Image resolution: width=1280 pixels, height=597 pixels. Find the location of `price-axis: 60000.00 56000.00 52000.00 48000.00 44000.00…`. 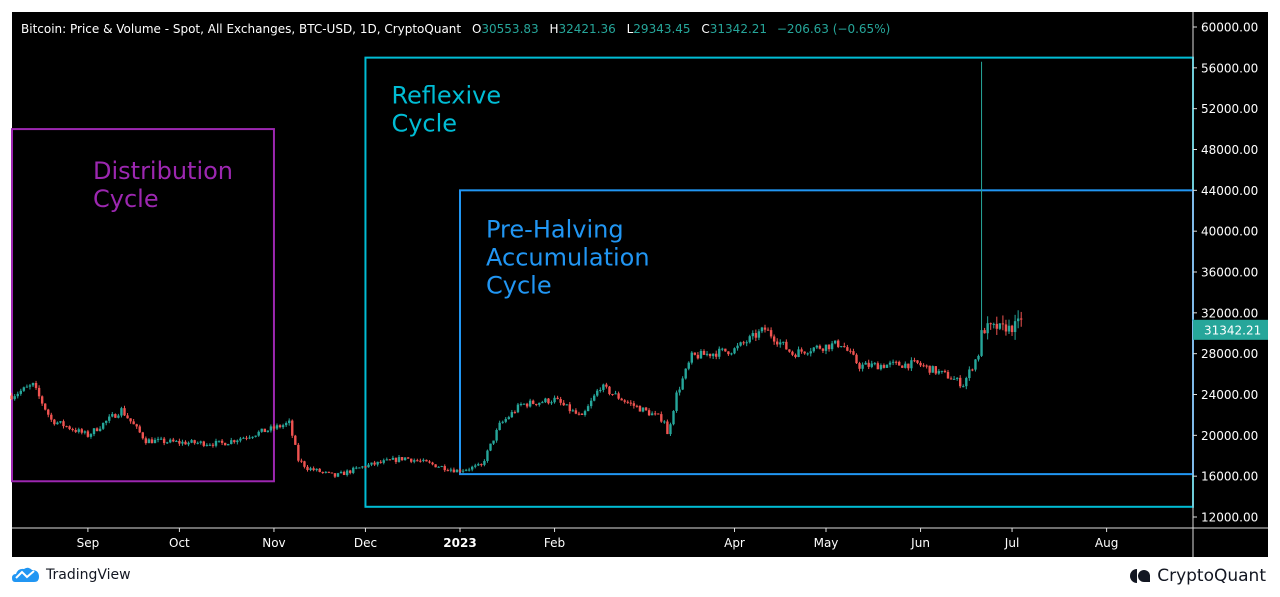

price-axis: 60000.00 56000.00 52000.00 48000.00 44000.00… is located at coordinates (1225, 273).